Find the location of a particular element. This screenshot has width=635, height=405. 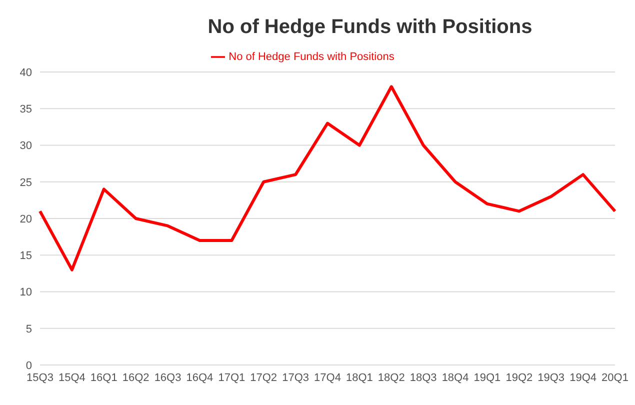

x-tick-label: 15Q3 is located at coordinates (40, 378).